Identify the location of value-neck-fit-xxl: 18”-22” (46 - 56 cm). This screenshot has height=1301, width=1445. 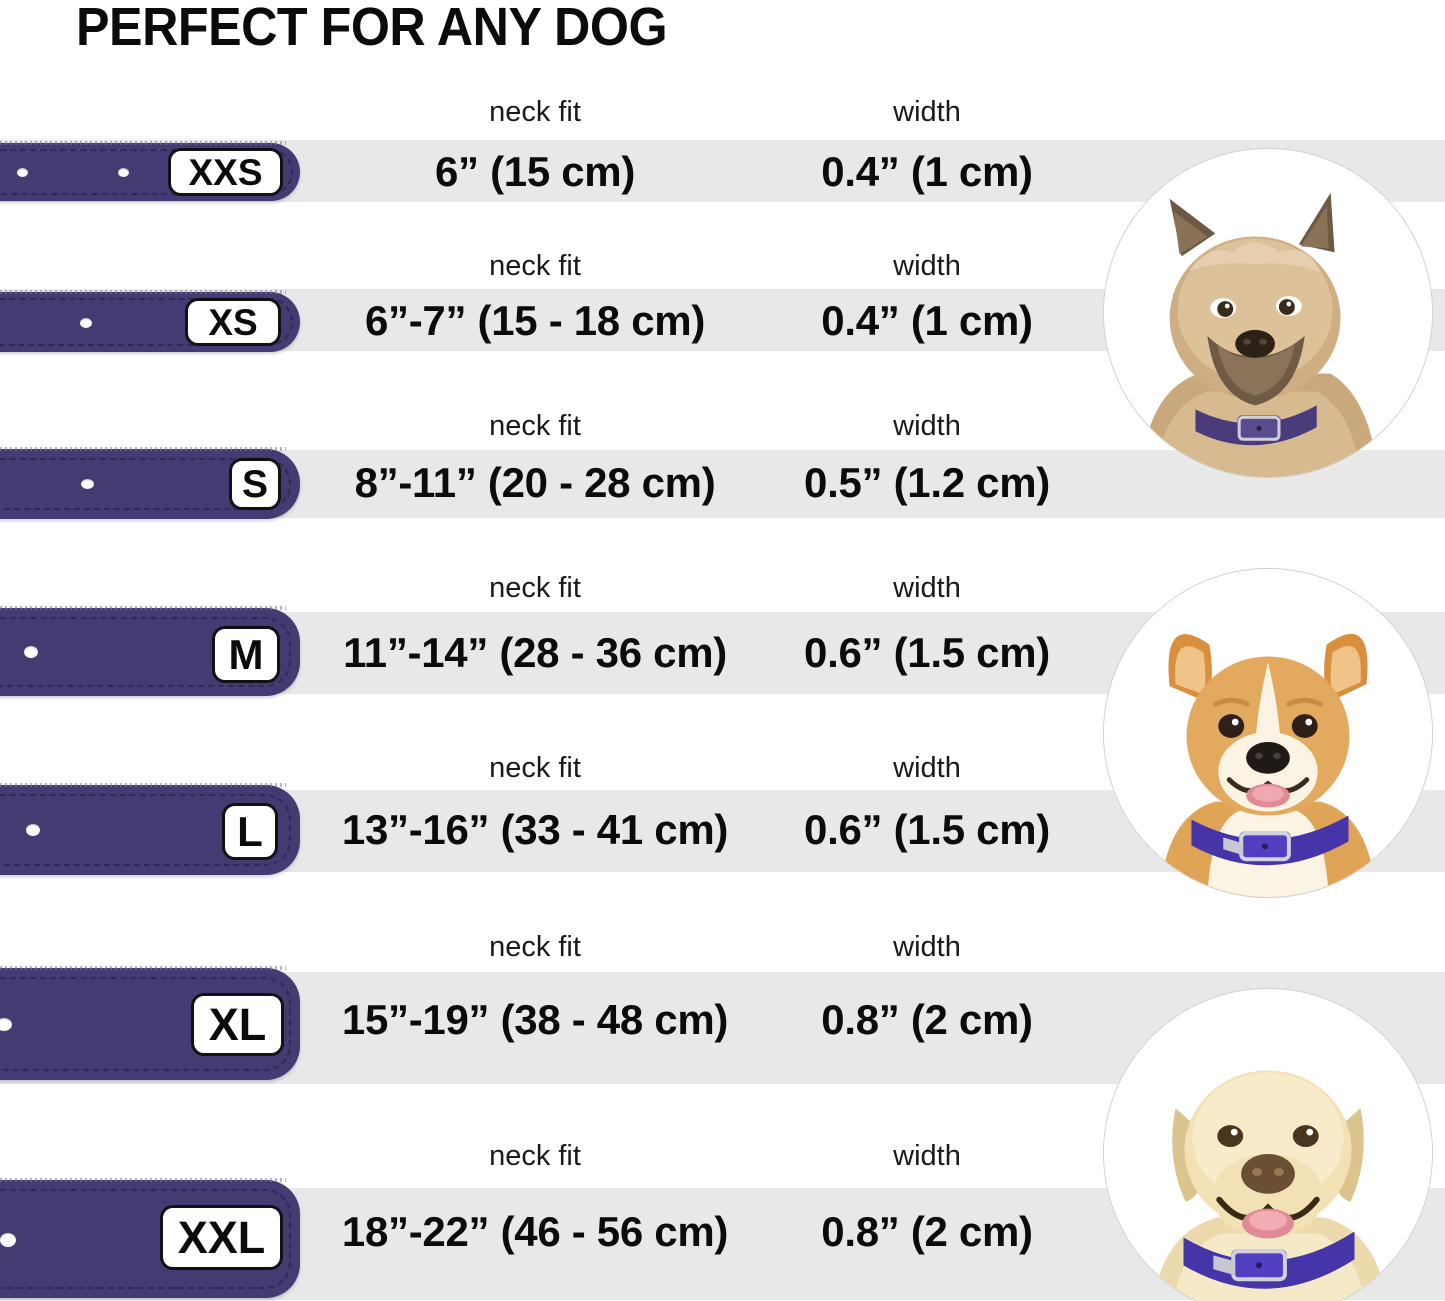
(535, 1231).